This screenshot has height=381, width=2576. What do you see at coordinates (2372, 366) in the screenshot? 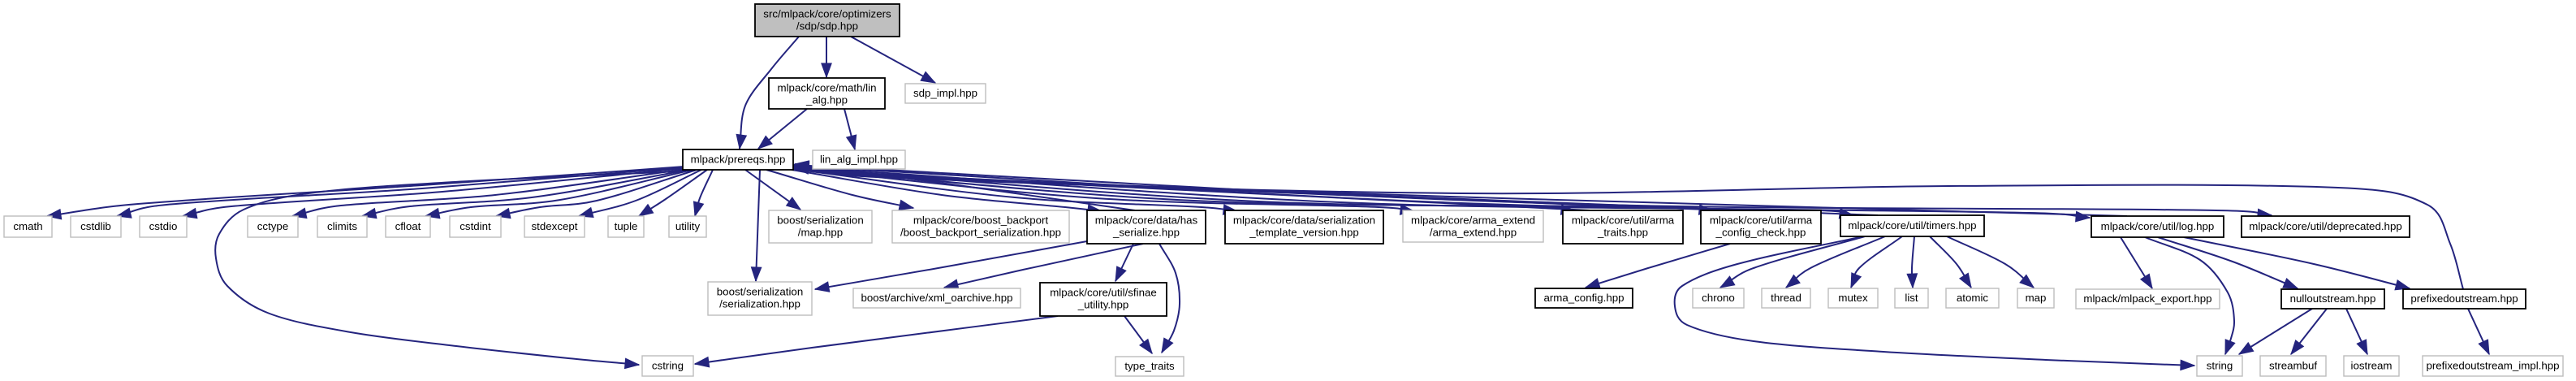
I see `svg-text: iostream` at bounding box center [2372, 366].